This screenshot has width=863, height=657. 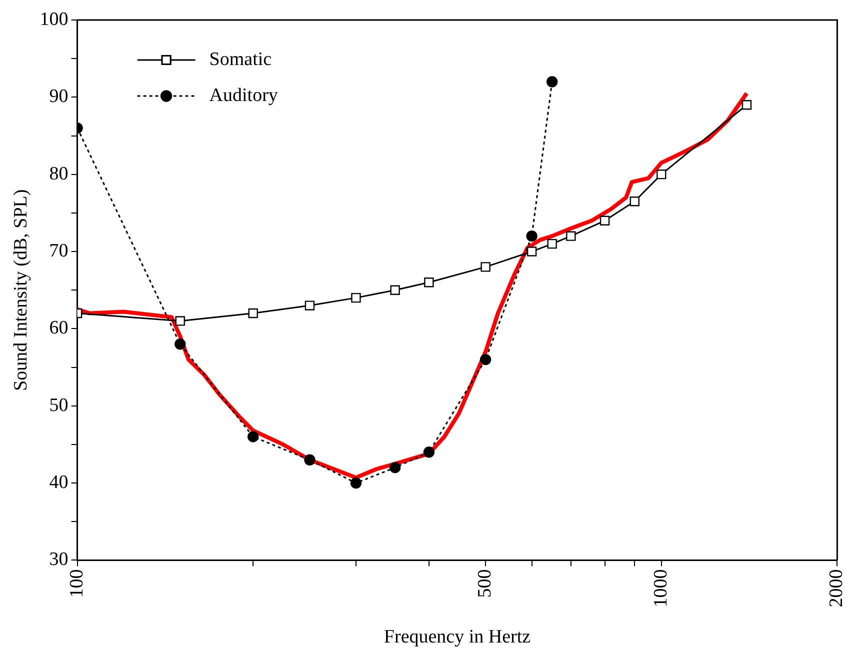 I want to click on y-tick-label: 40, so click(x=58, y=483).